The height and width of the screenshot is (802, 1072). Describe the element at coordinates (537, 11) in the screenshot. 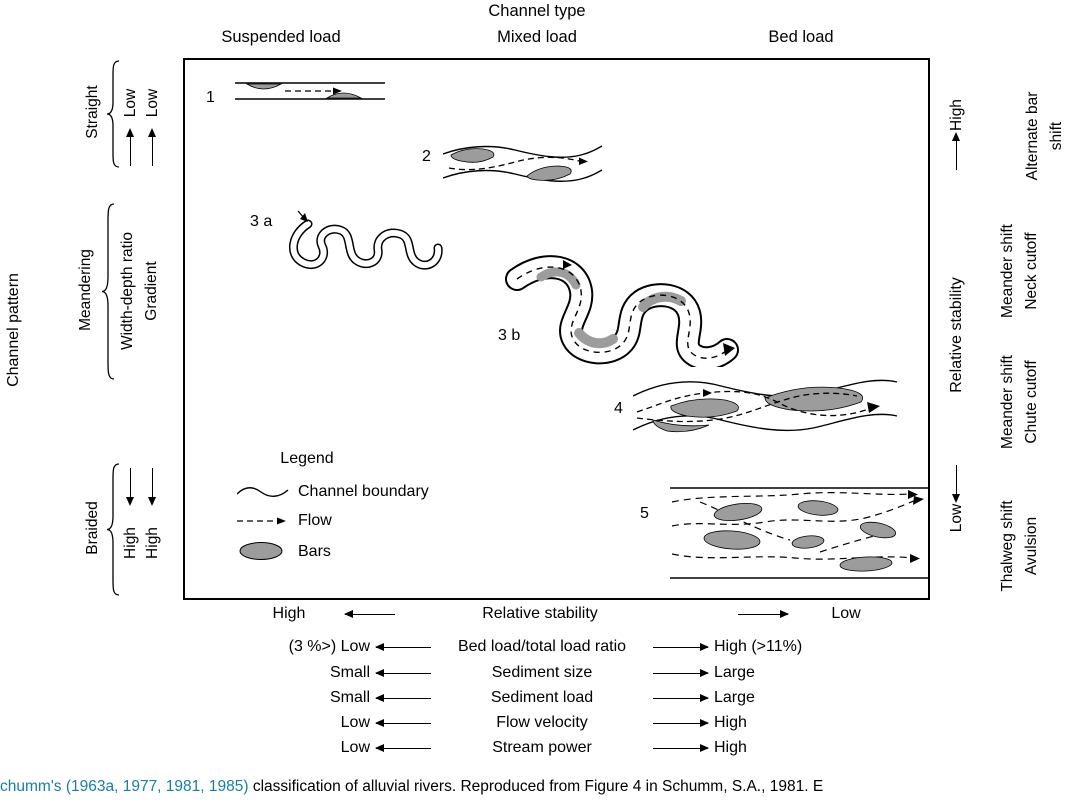

I see `channel-type-title: Channel type` at that location.